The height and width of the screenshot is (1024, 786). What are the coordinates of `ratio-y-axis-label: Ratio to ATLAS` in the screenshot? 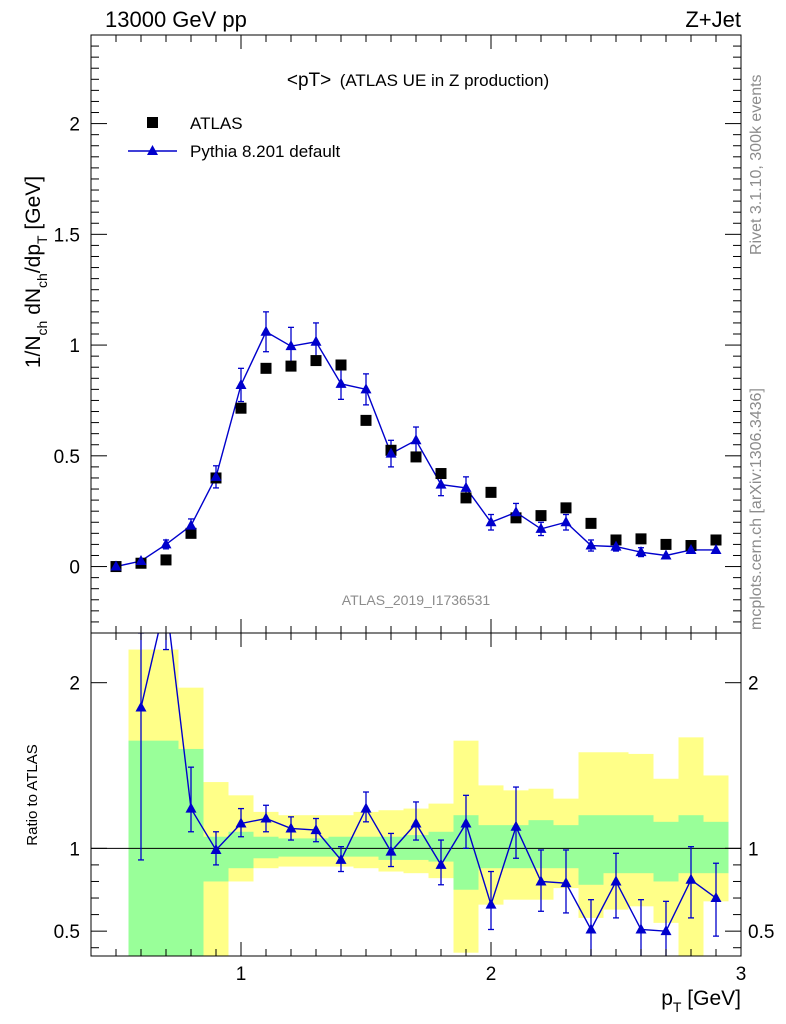 It's located at (32, 794).